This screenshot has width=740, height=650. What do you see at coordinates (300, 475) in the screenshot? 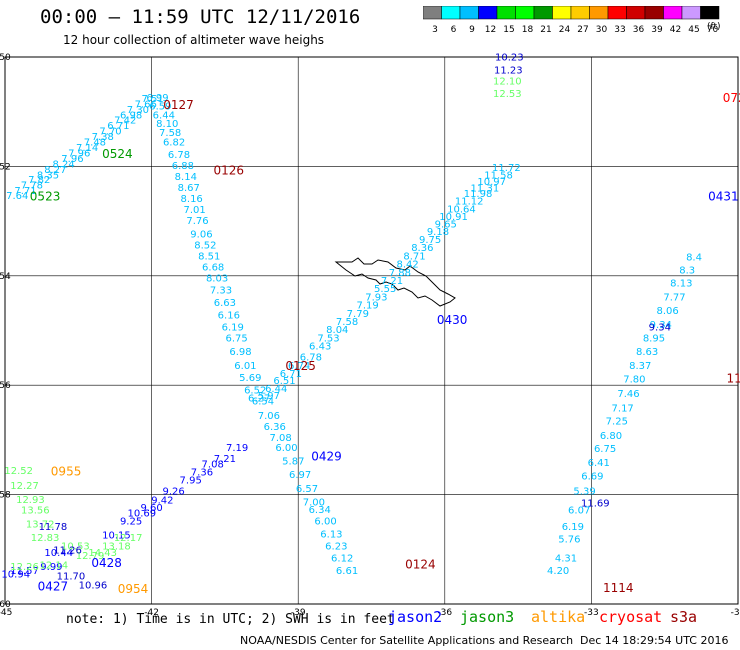
I see `wave-height-value: 6.97` at bounding box center [300, 475].